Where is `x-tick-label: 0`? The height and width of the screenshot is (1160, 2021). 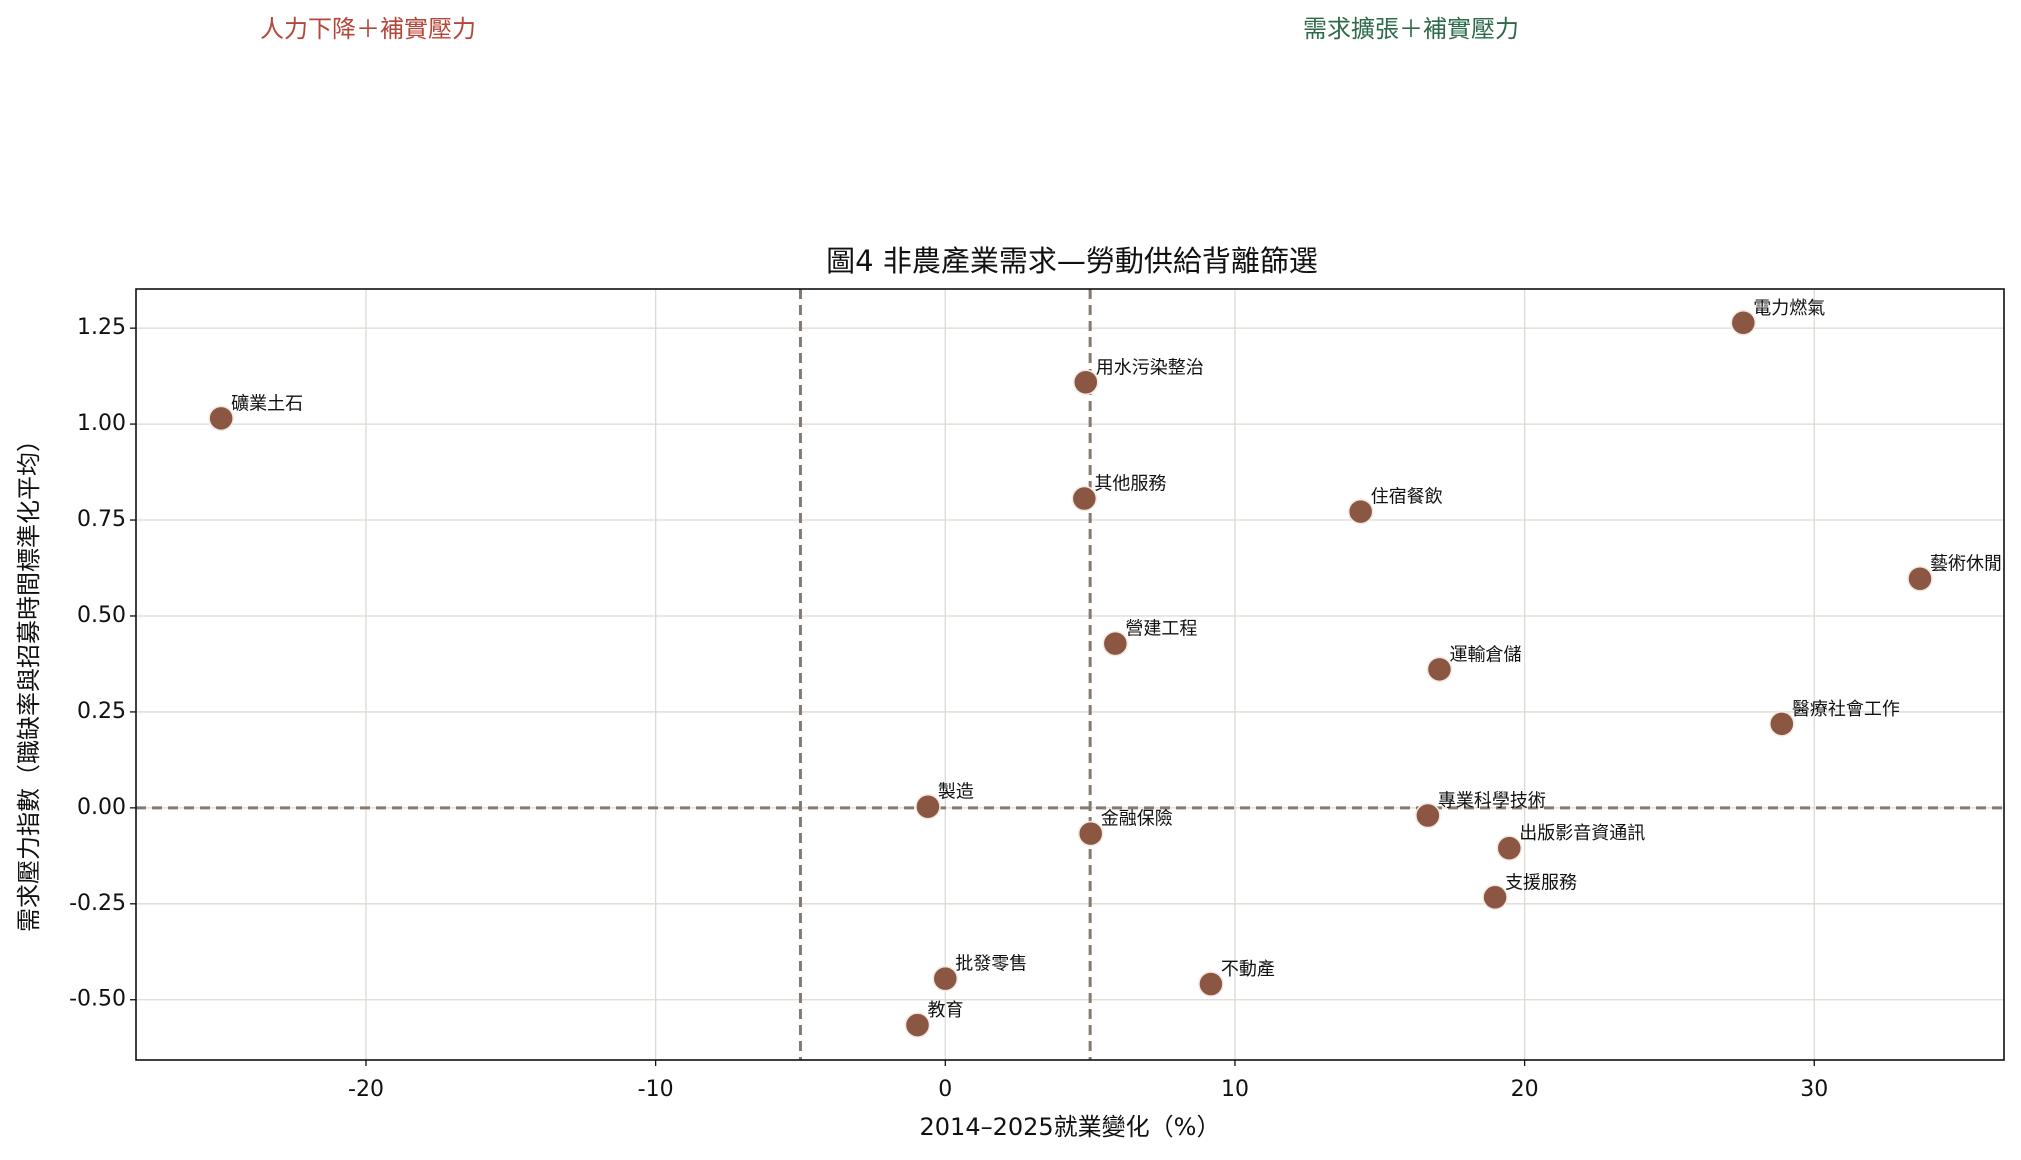 x-tick-label: 0 is located at coordinates (945, 1089).